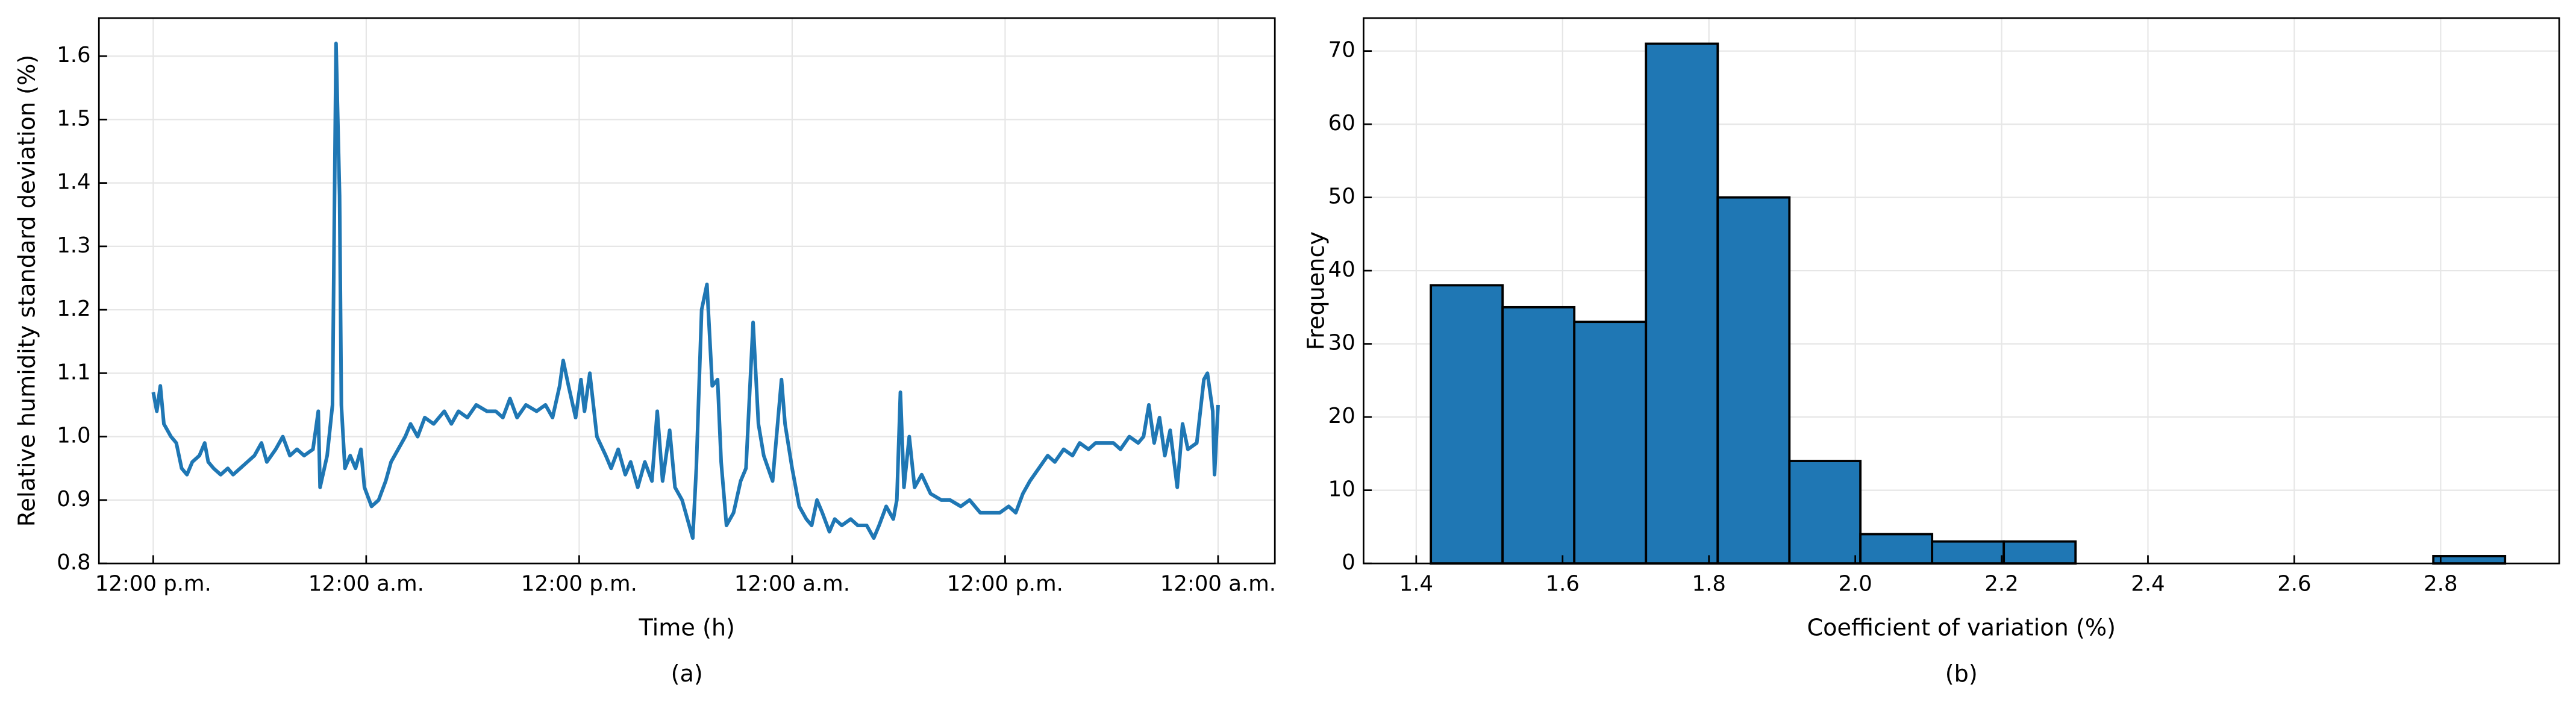 The image size is (2576, 708). Describe the element at coordinates (687, 673) in the screenshot. I see `caption: (a)` at that location.